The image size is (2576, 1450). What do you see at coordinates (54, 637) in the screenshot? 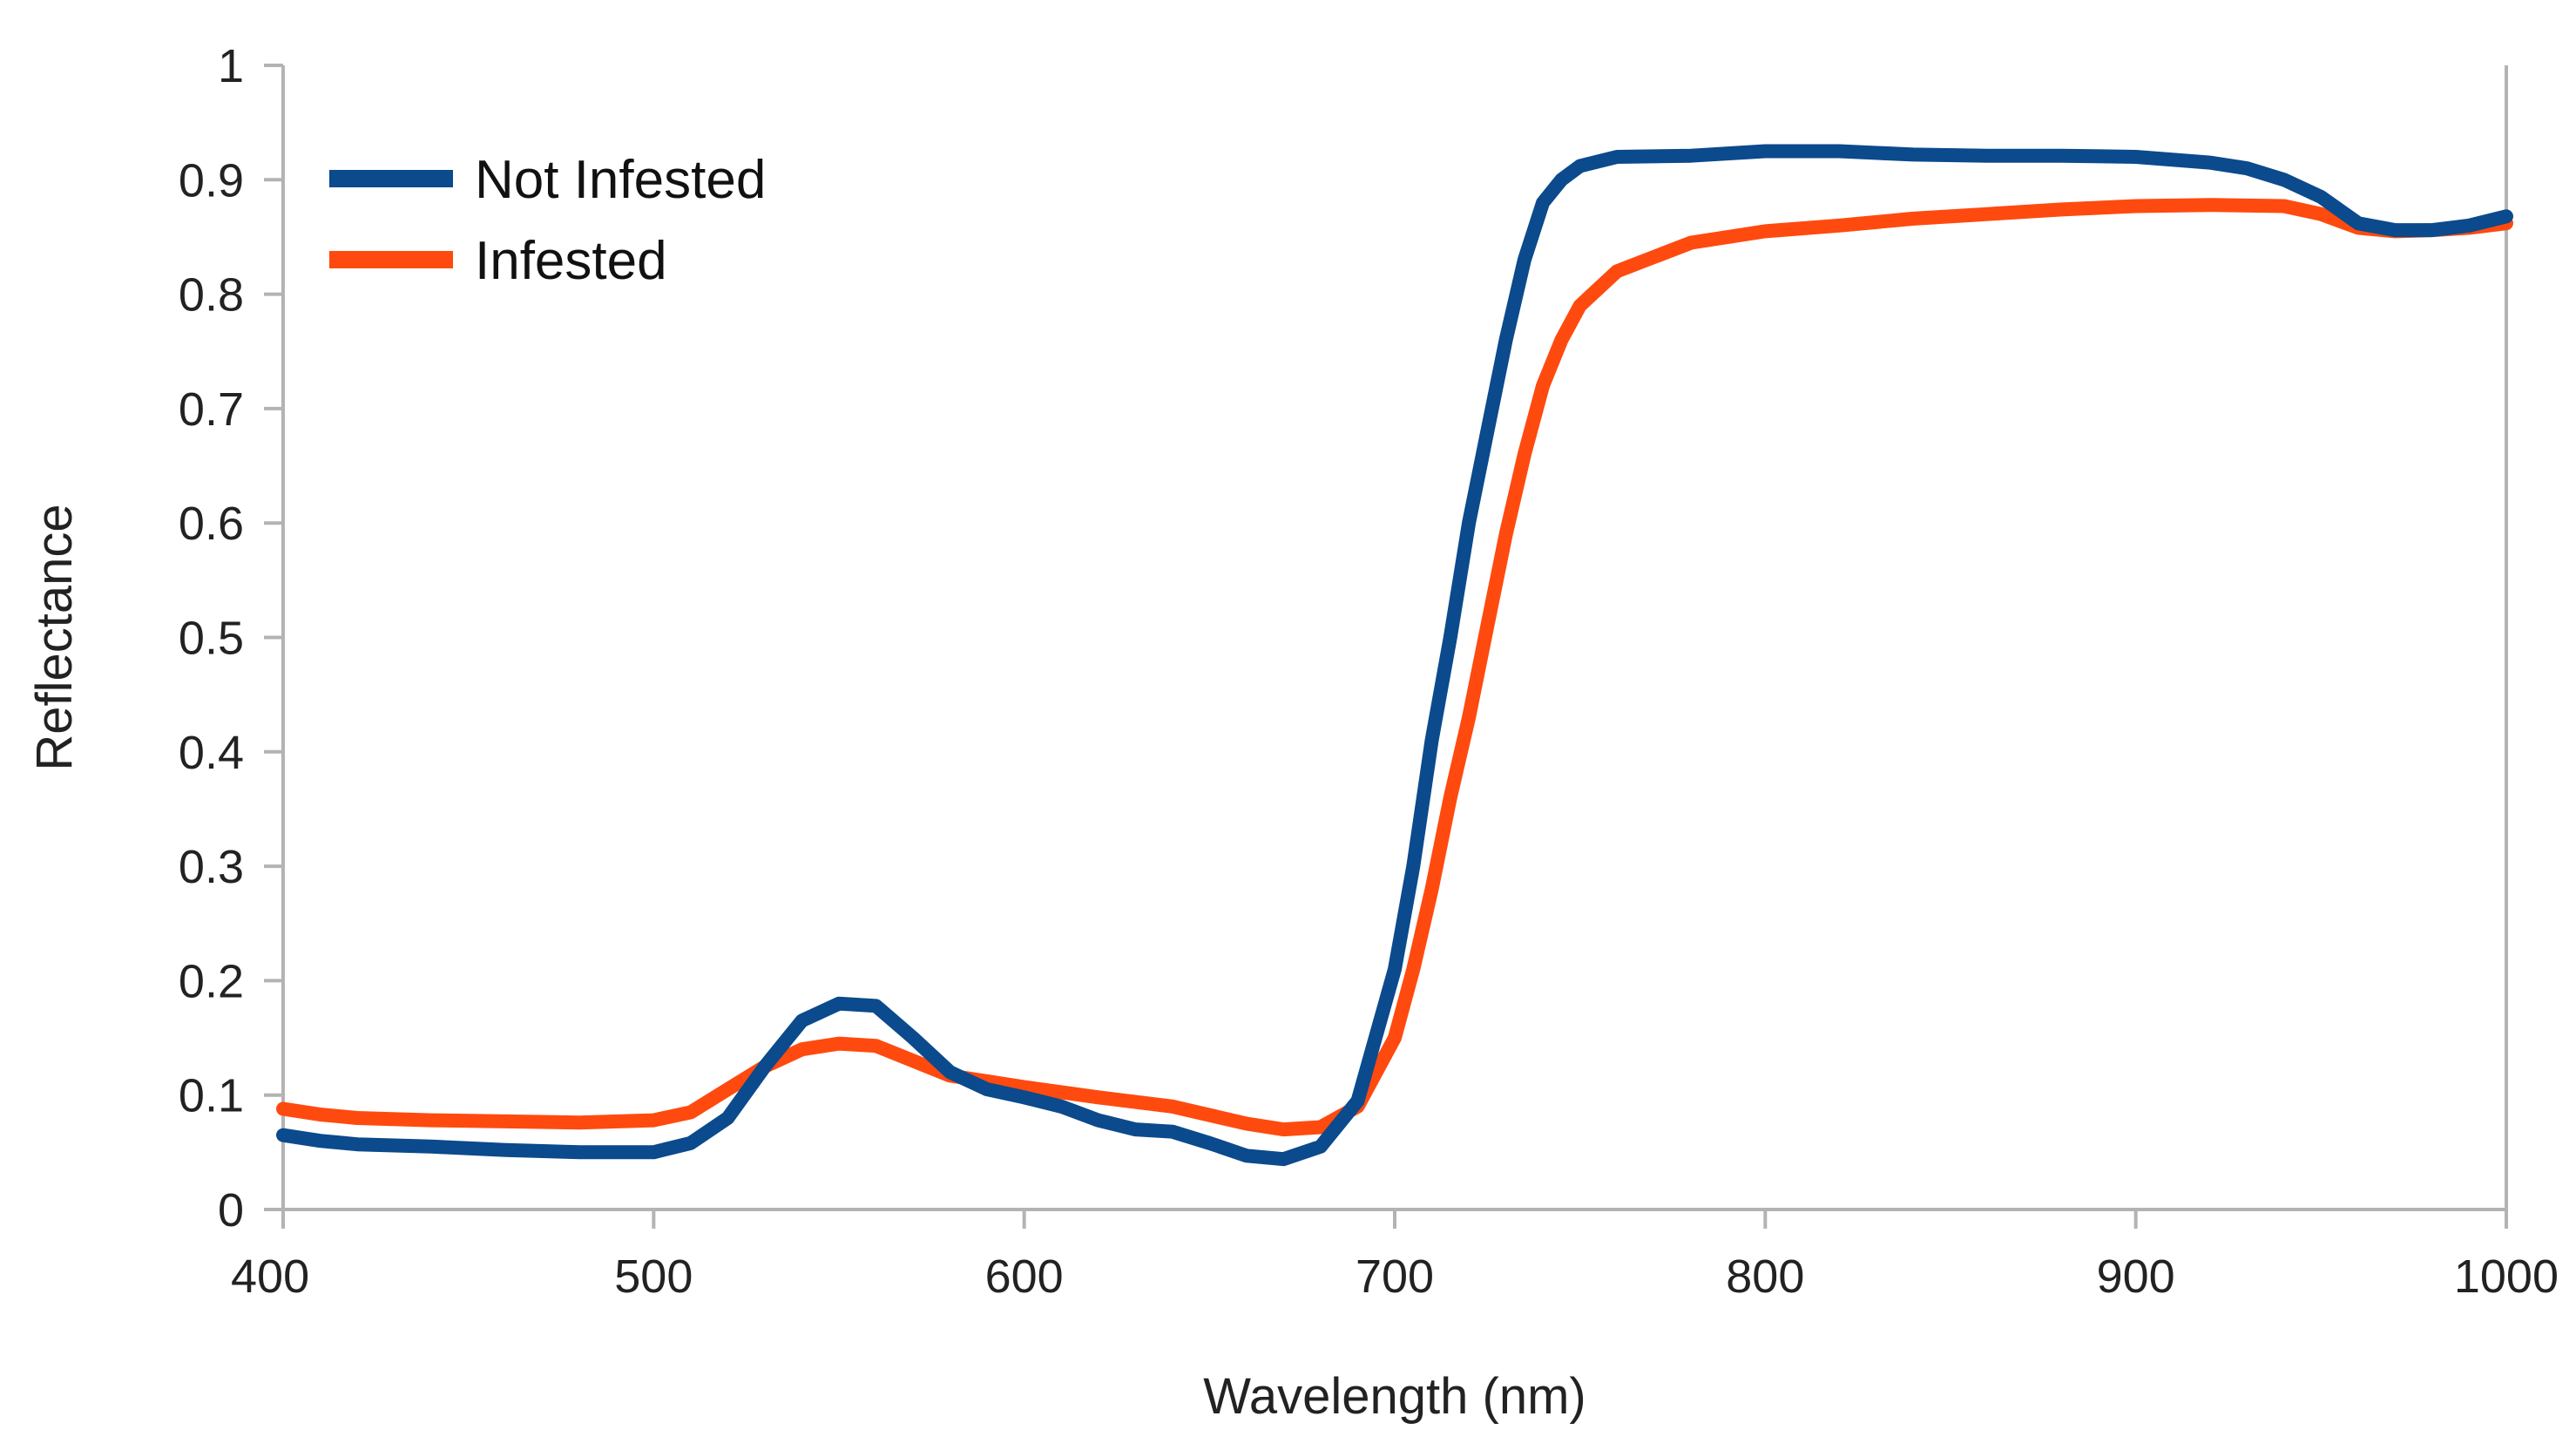
I see `y-axis-title: Reflectance` at bounding box center [54, 637].